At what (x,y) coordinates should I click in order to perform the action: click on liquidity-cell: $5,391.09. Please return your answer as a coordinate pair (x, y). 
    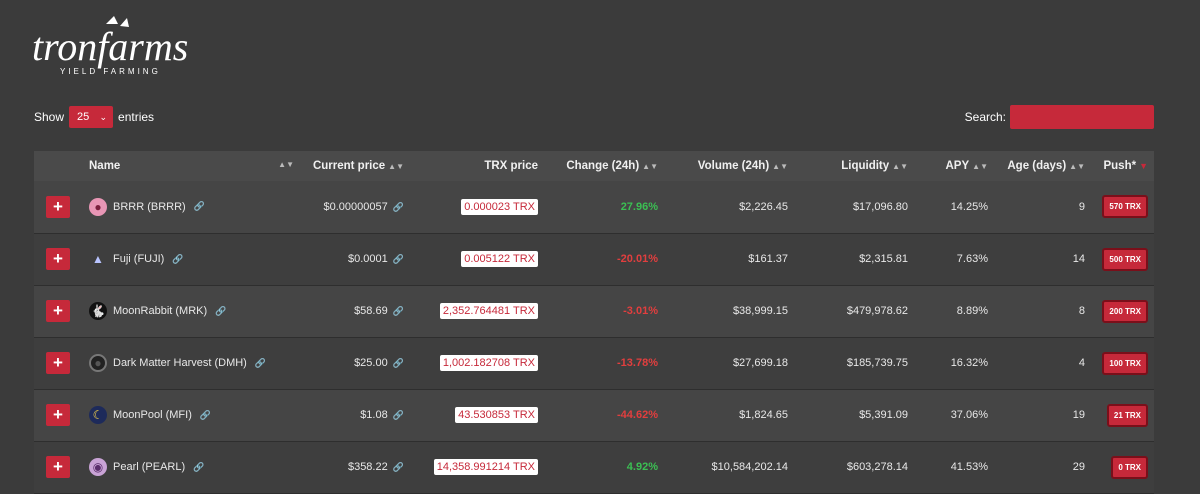
    Looking at the image, I should click on (883, 415).